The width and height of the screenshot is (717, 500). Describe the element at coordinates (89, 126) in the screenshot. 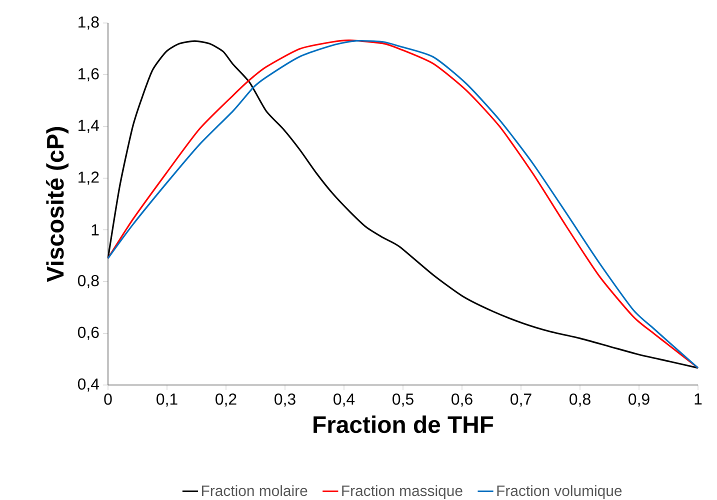

I see `y-tick-label: 1,4` at that location.